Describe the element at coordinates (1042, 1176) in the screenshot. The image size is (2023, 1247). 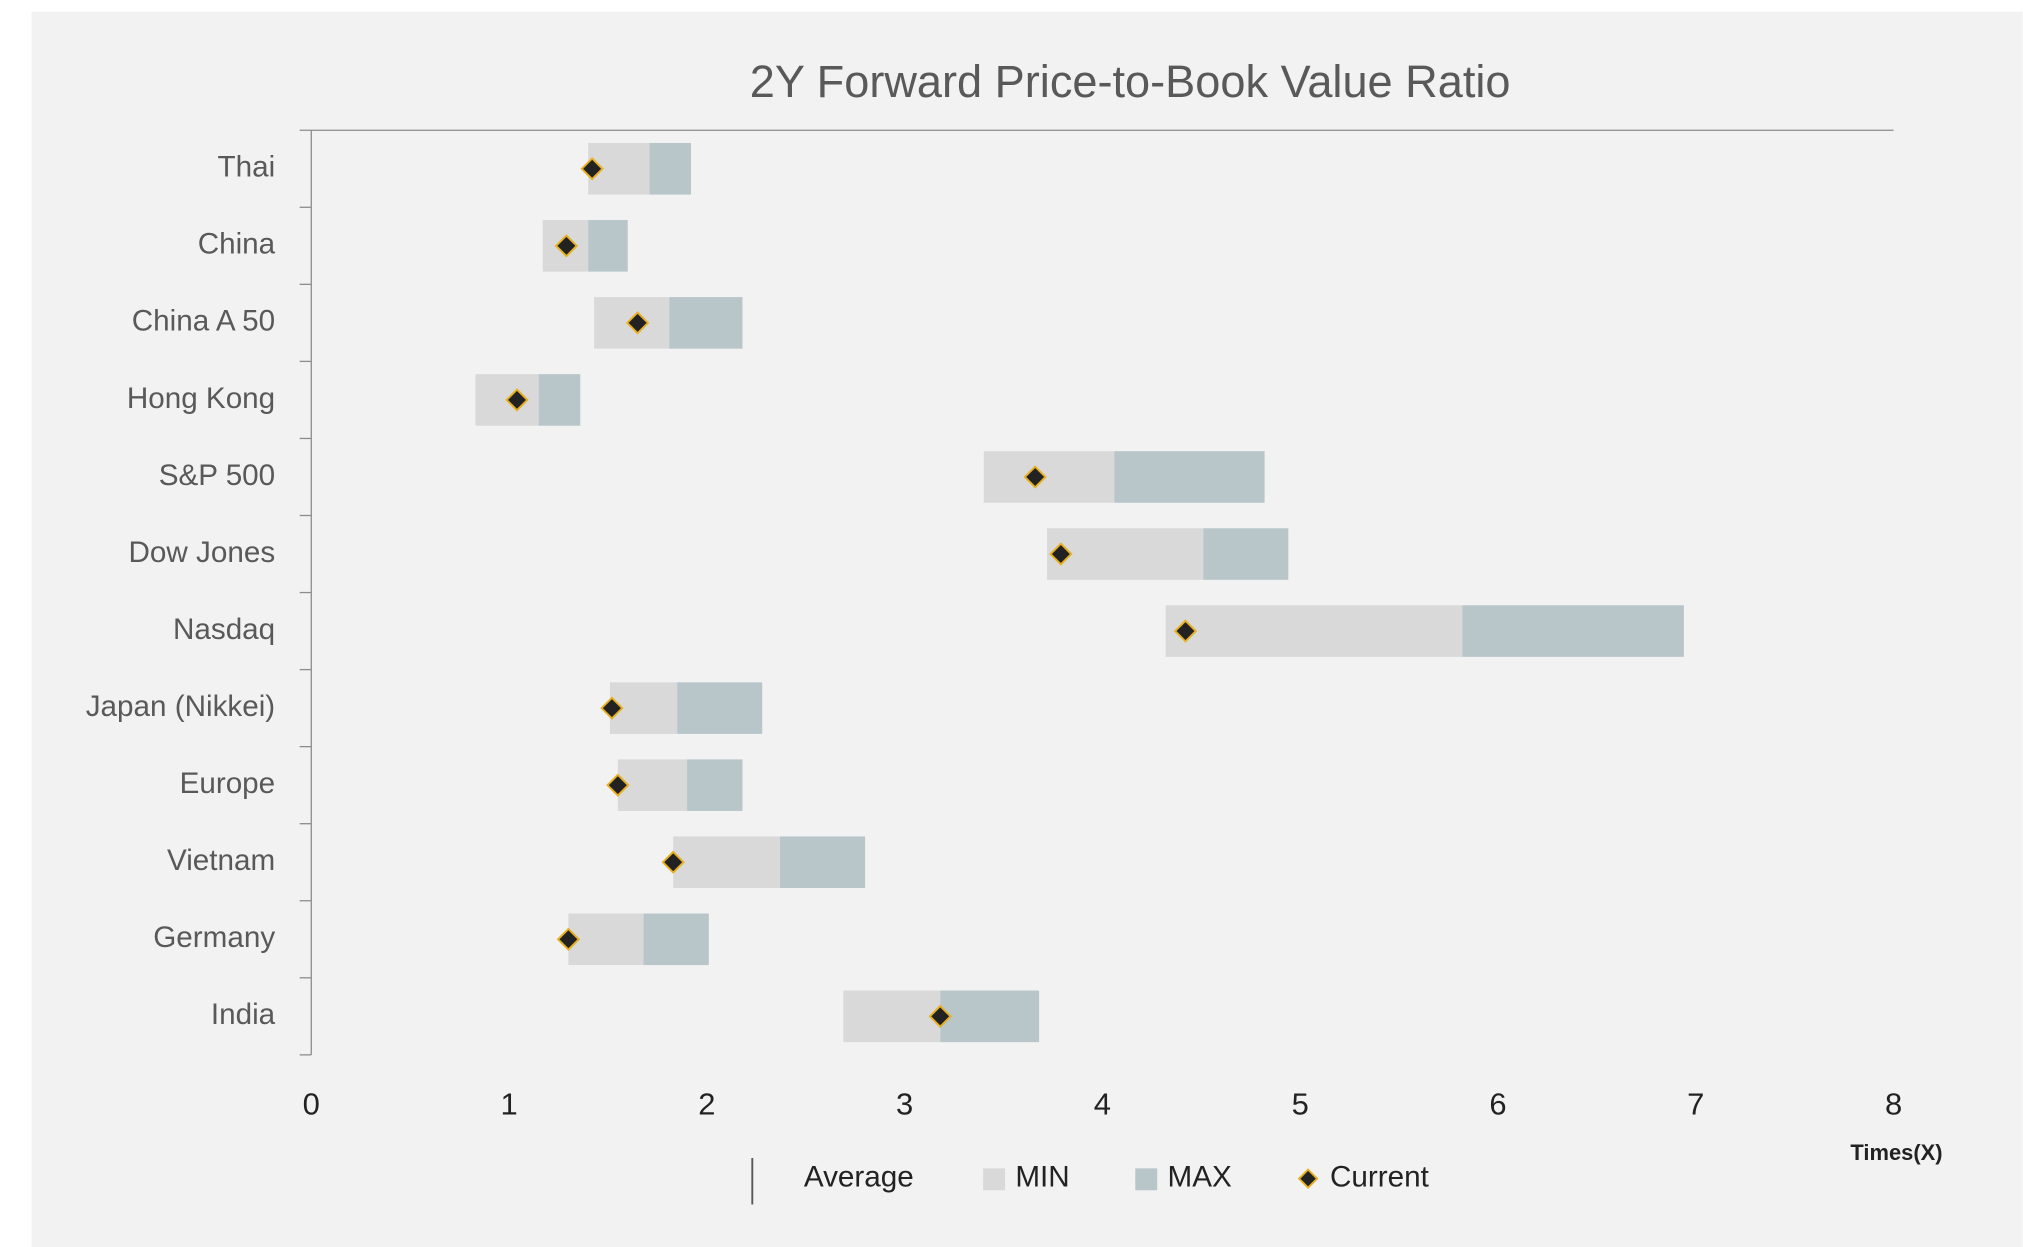
I see `legend-label: MIN` at that location.